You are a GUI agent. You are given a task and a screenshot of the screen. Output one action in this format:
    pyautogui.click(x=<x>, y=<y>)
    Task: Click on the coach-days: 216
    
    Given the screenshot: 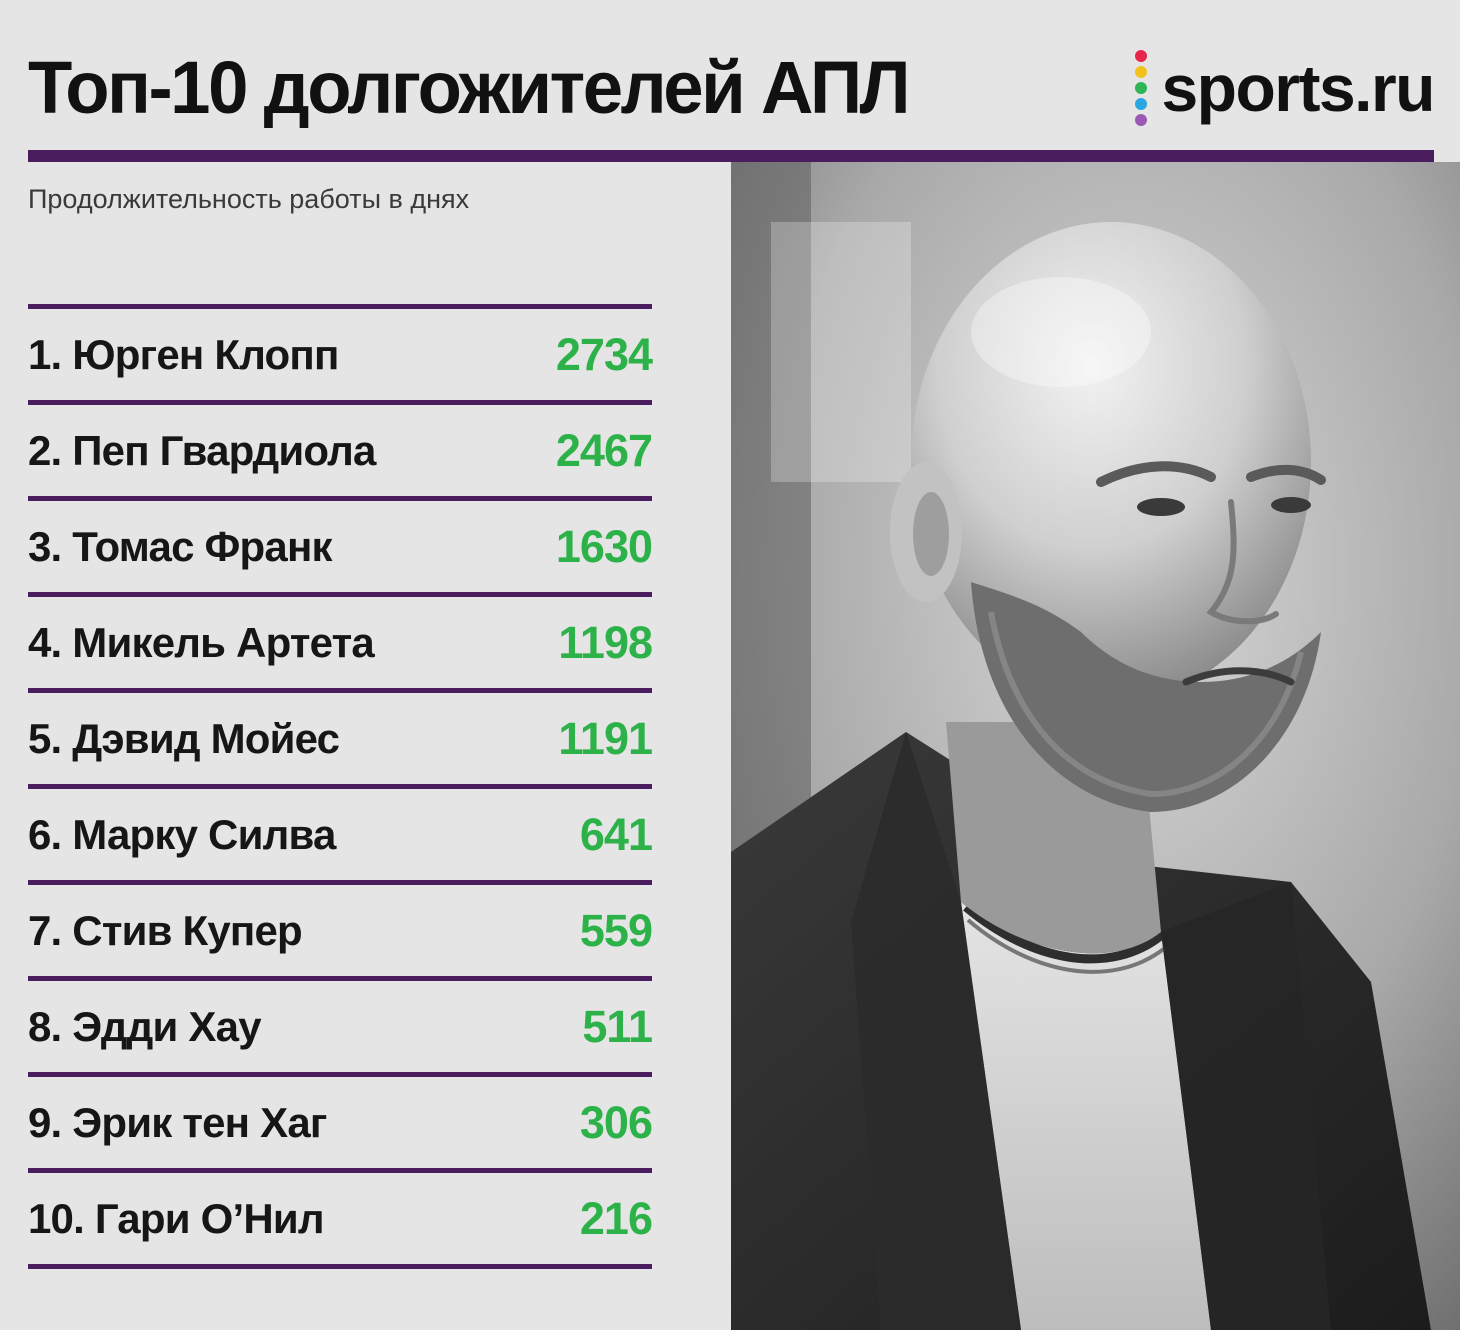 What is the action you would take?
    pyautogui.click(x=616, y=1218)
    